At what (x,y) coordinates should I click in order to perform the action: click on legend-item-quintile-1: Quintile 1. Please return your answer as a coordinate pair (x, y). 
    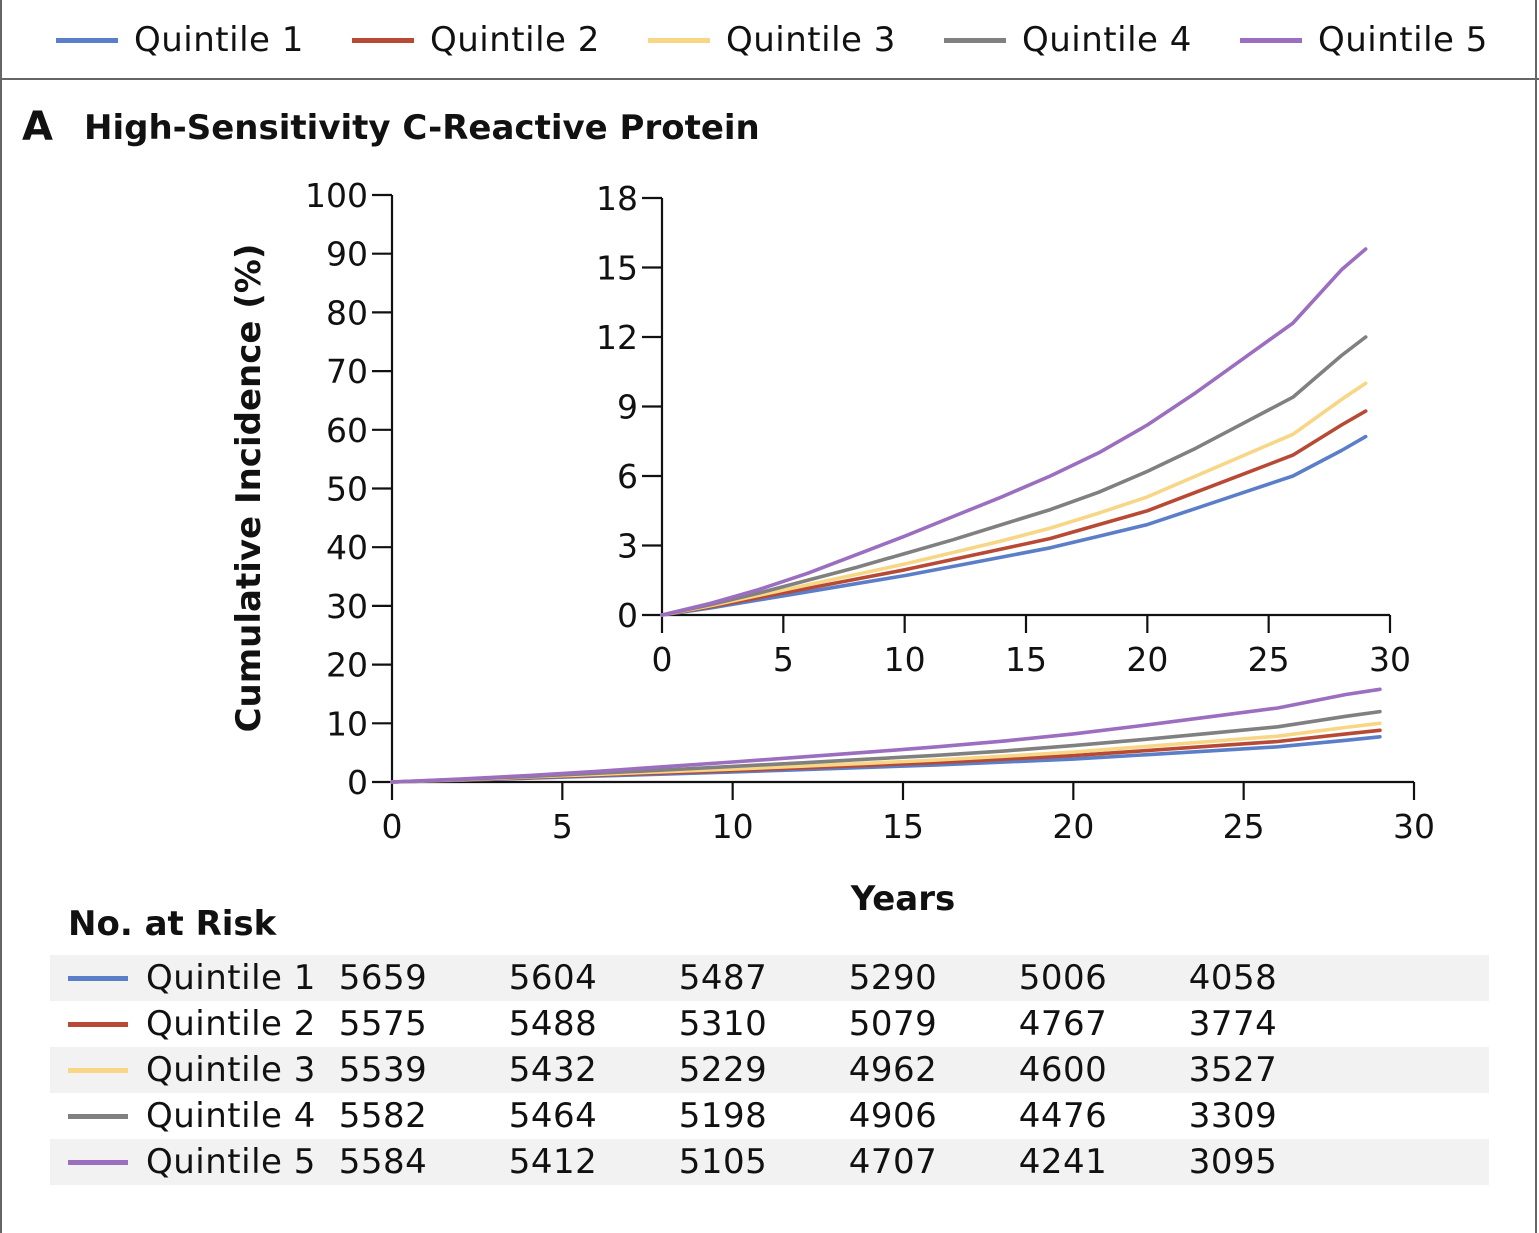
    Looking at the image, I should click on (180, 40).